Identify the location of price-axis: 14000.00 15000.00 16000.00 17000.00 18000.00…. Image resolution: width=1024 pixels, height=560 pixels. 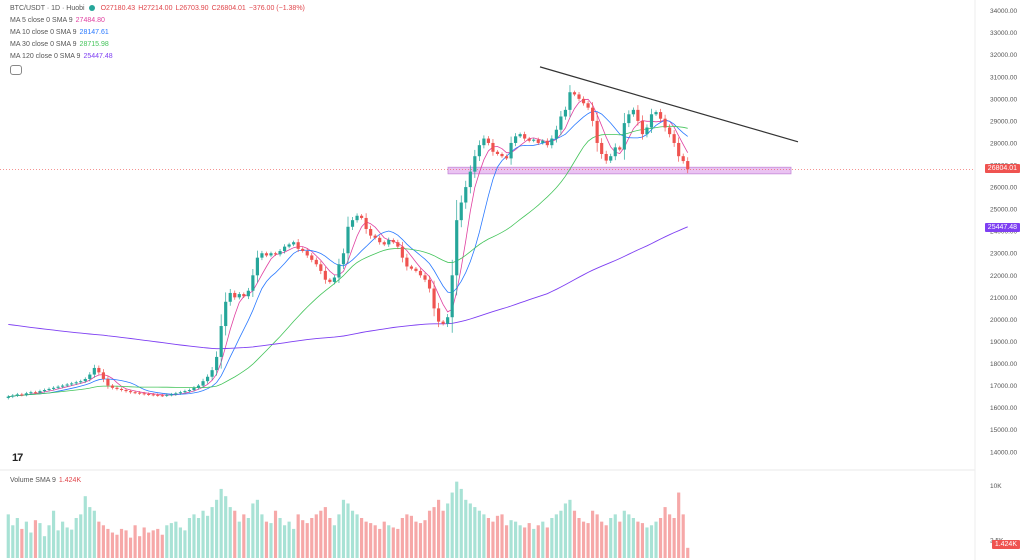
(1003, 276).